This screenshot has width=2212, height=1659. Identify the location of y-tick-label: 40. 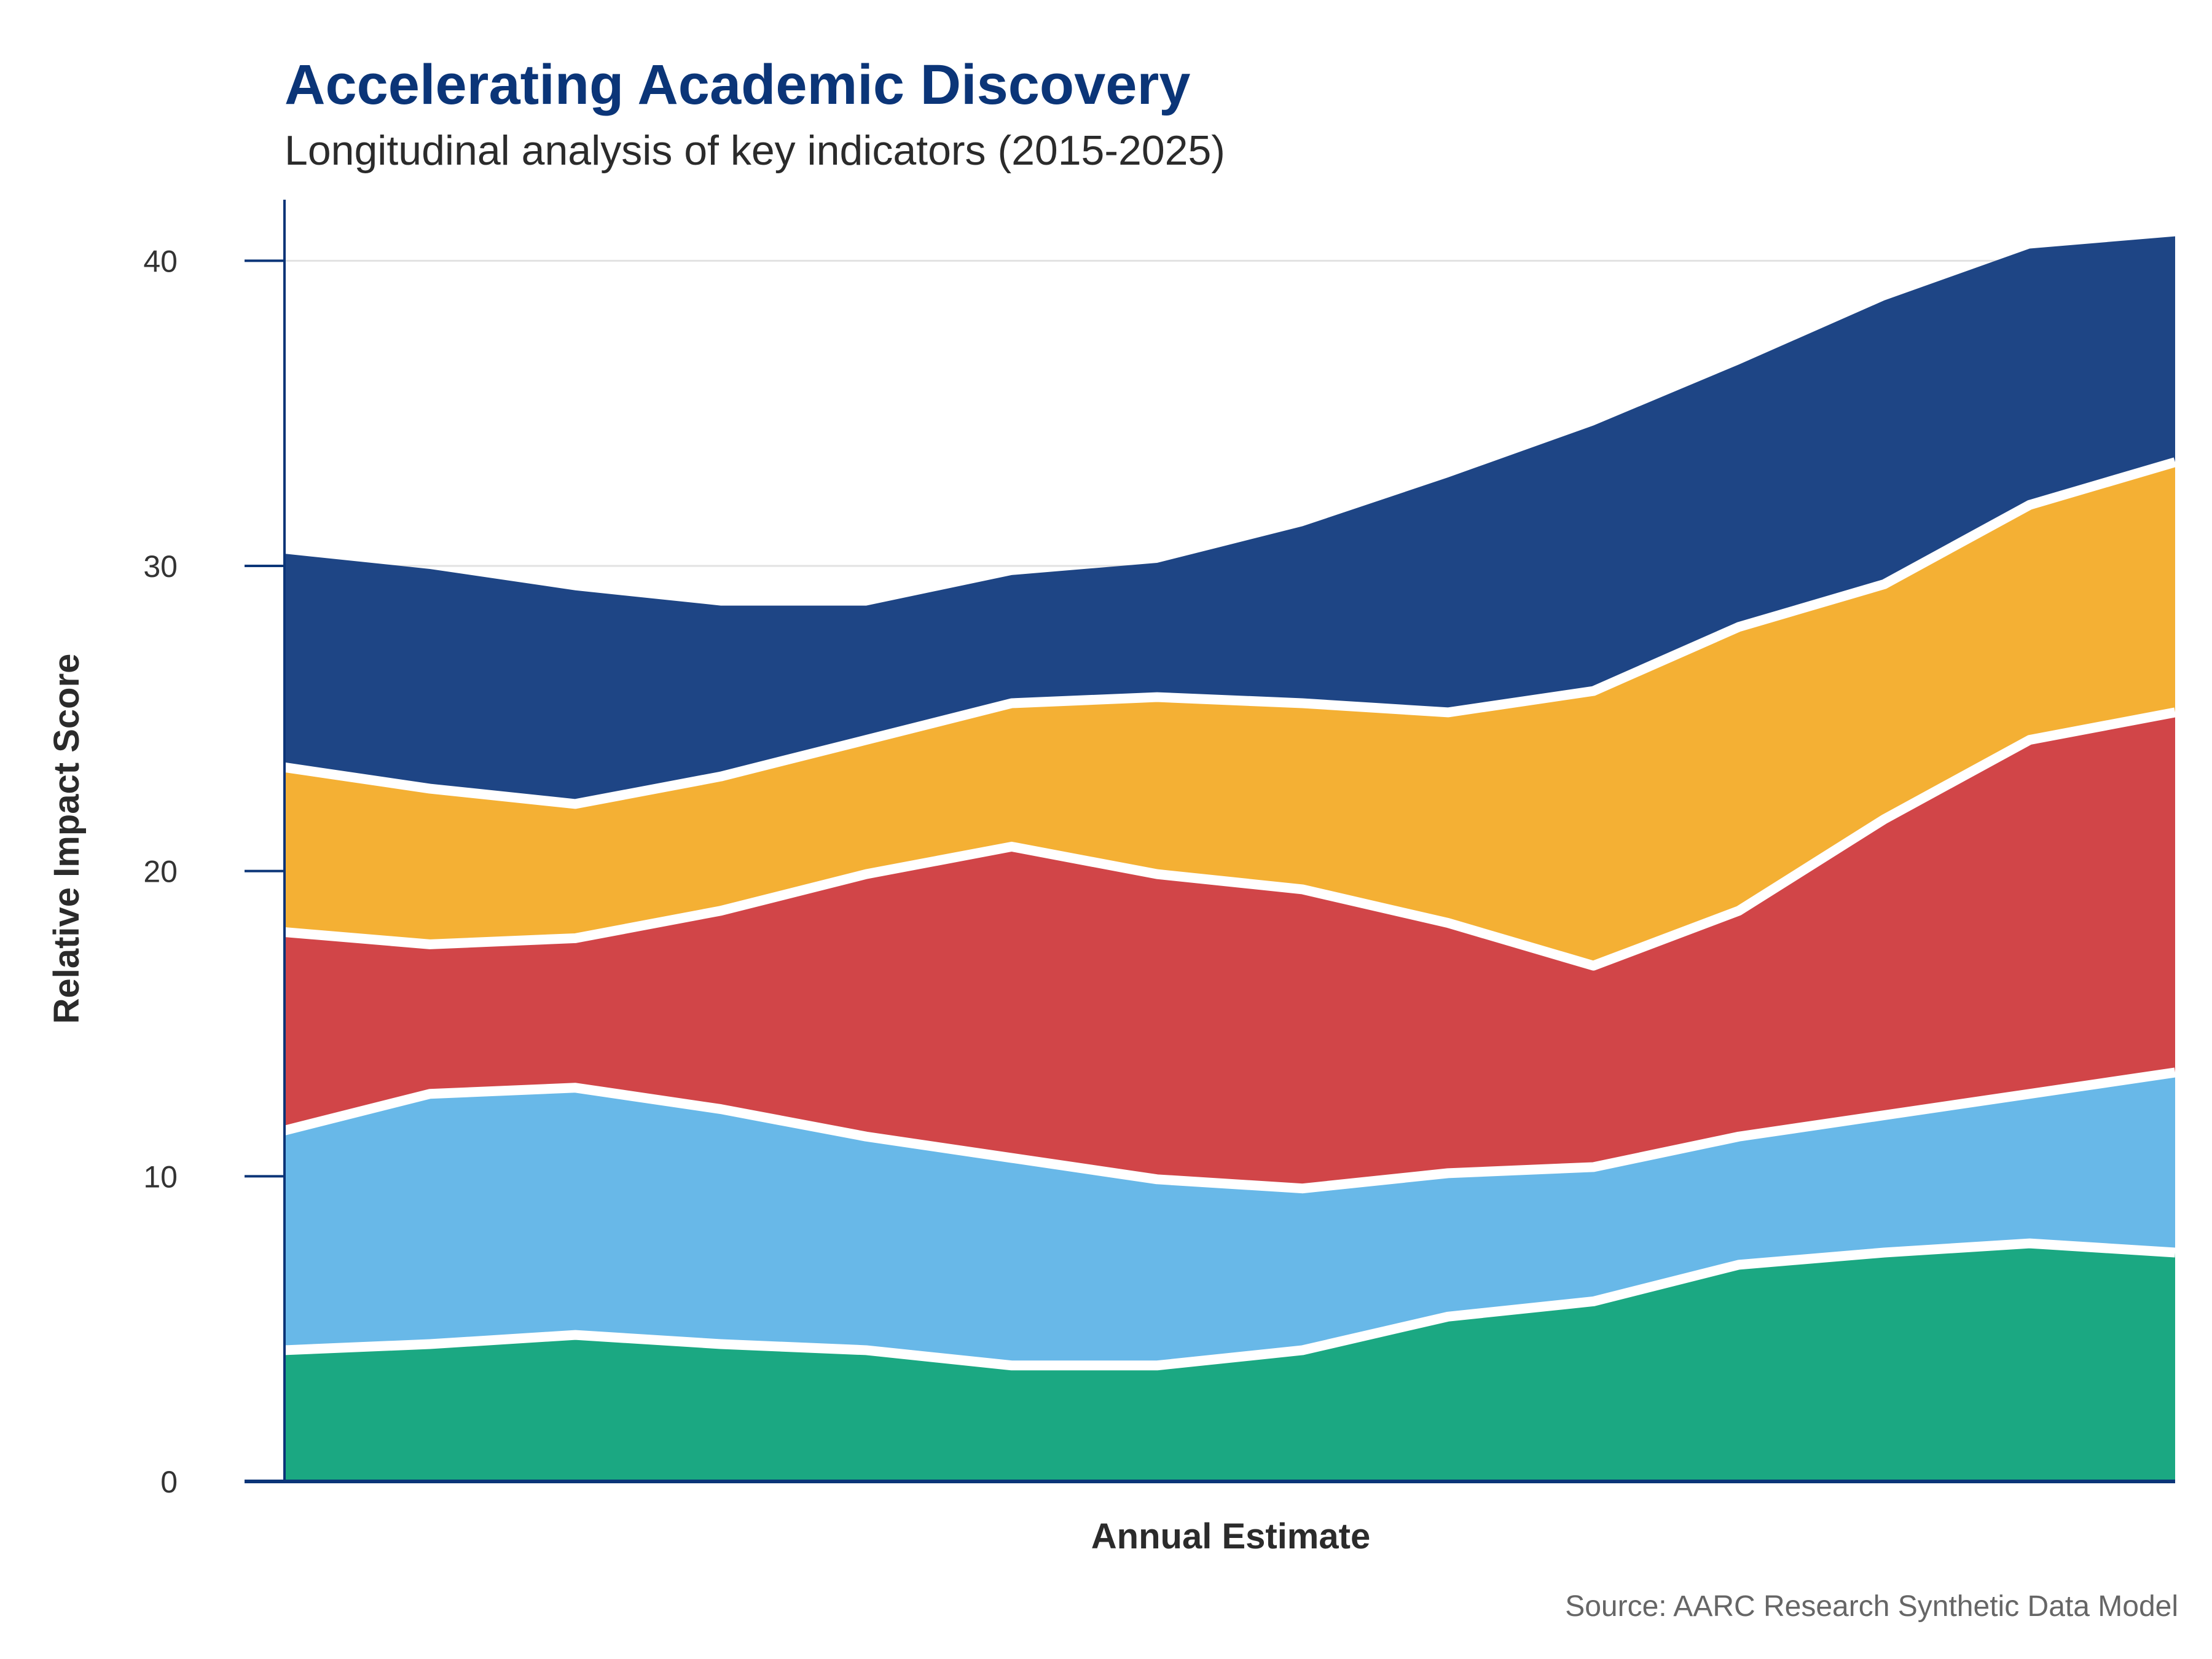
(160, 261).